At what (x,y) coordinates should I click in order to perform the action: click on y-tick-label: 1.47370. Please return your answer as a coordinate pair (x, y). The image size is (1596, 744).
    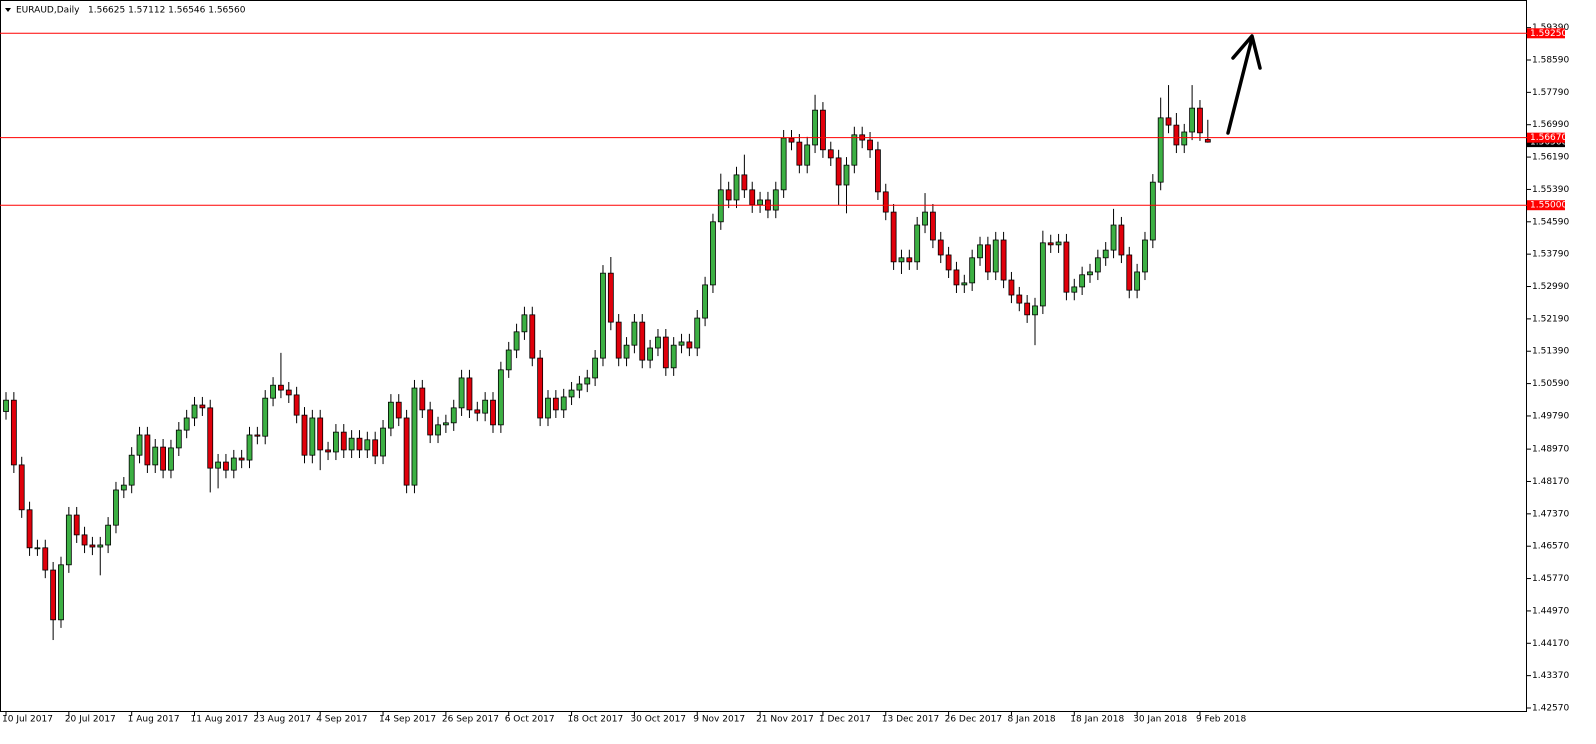
    Looking at the image, I should click on (1550, 514).